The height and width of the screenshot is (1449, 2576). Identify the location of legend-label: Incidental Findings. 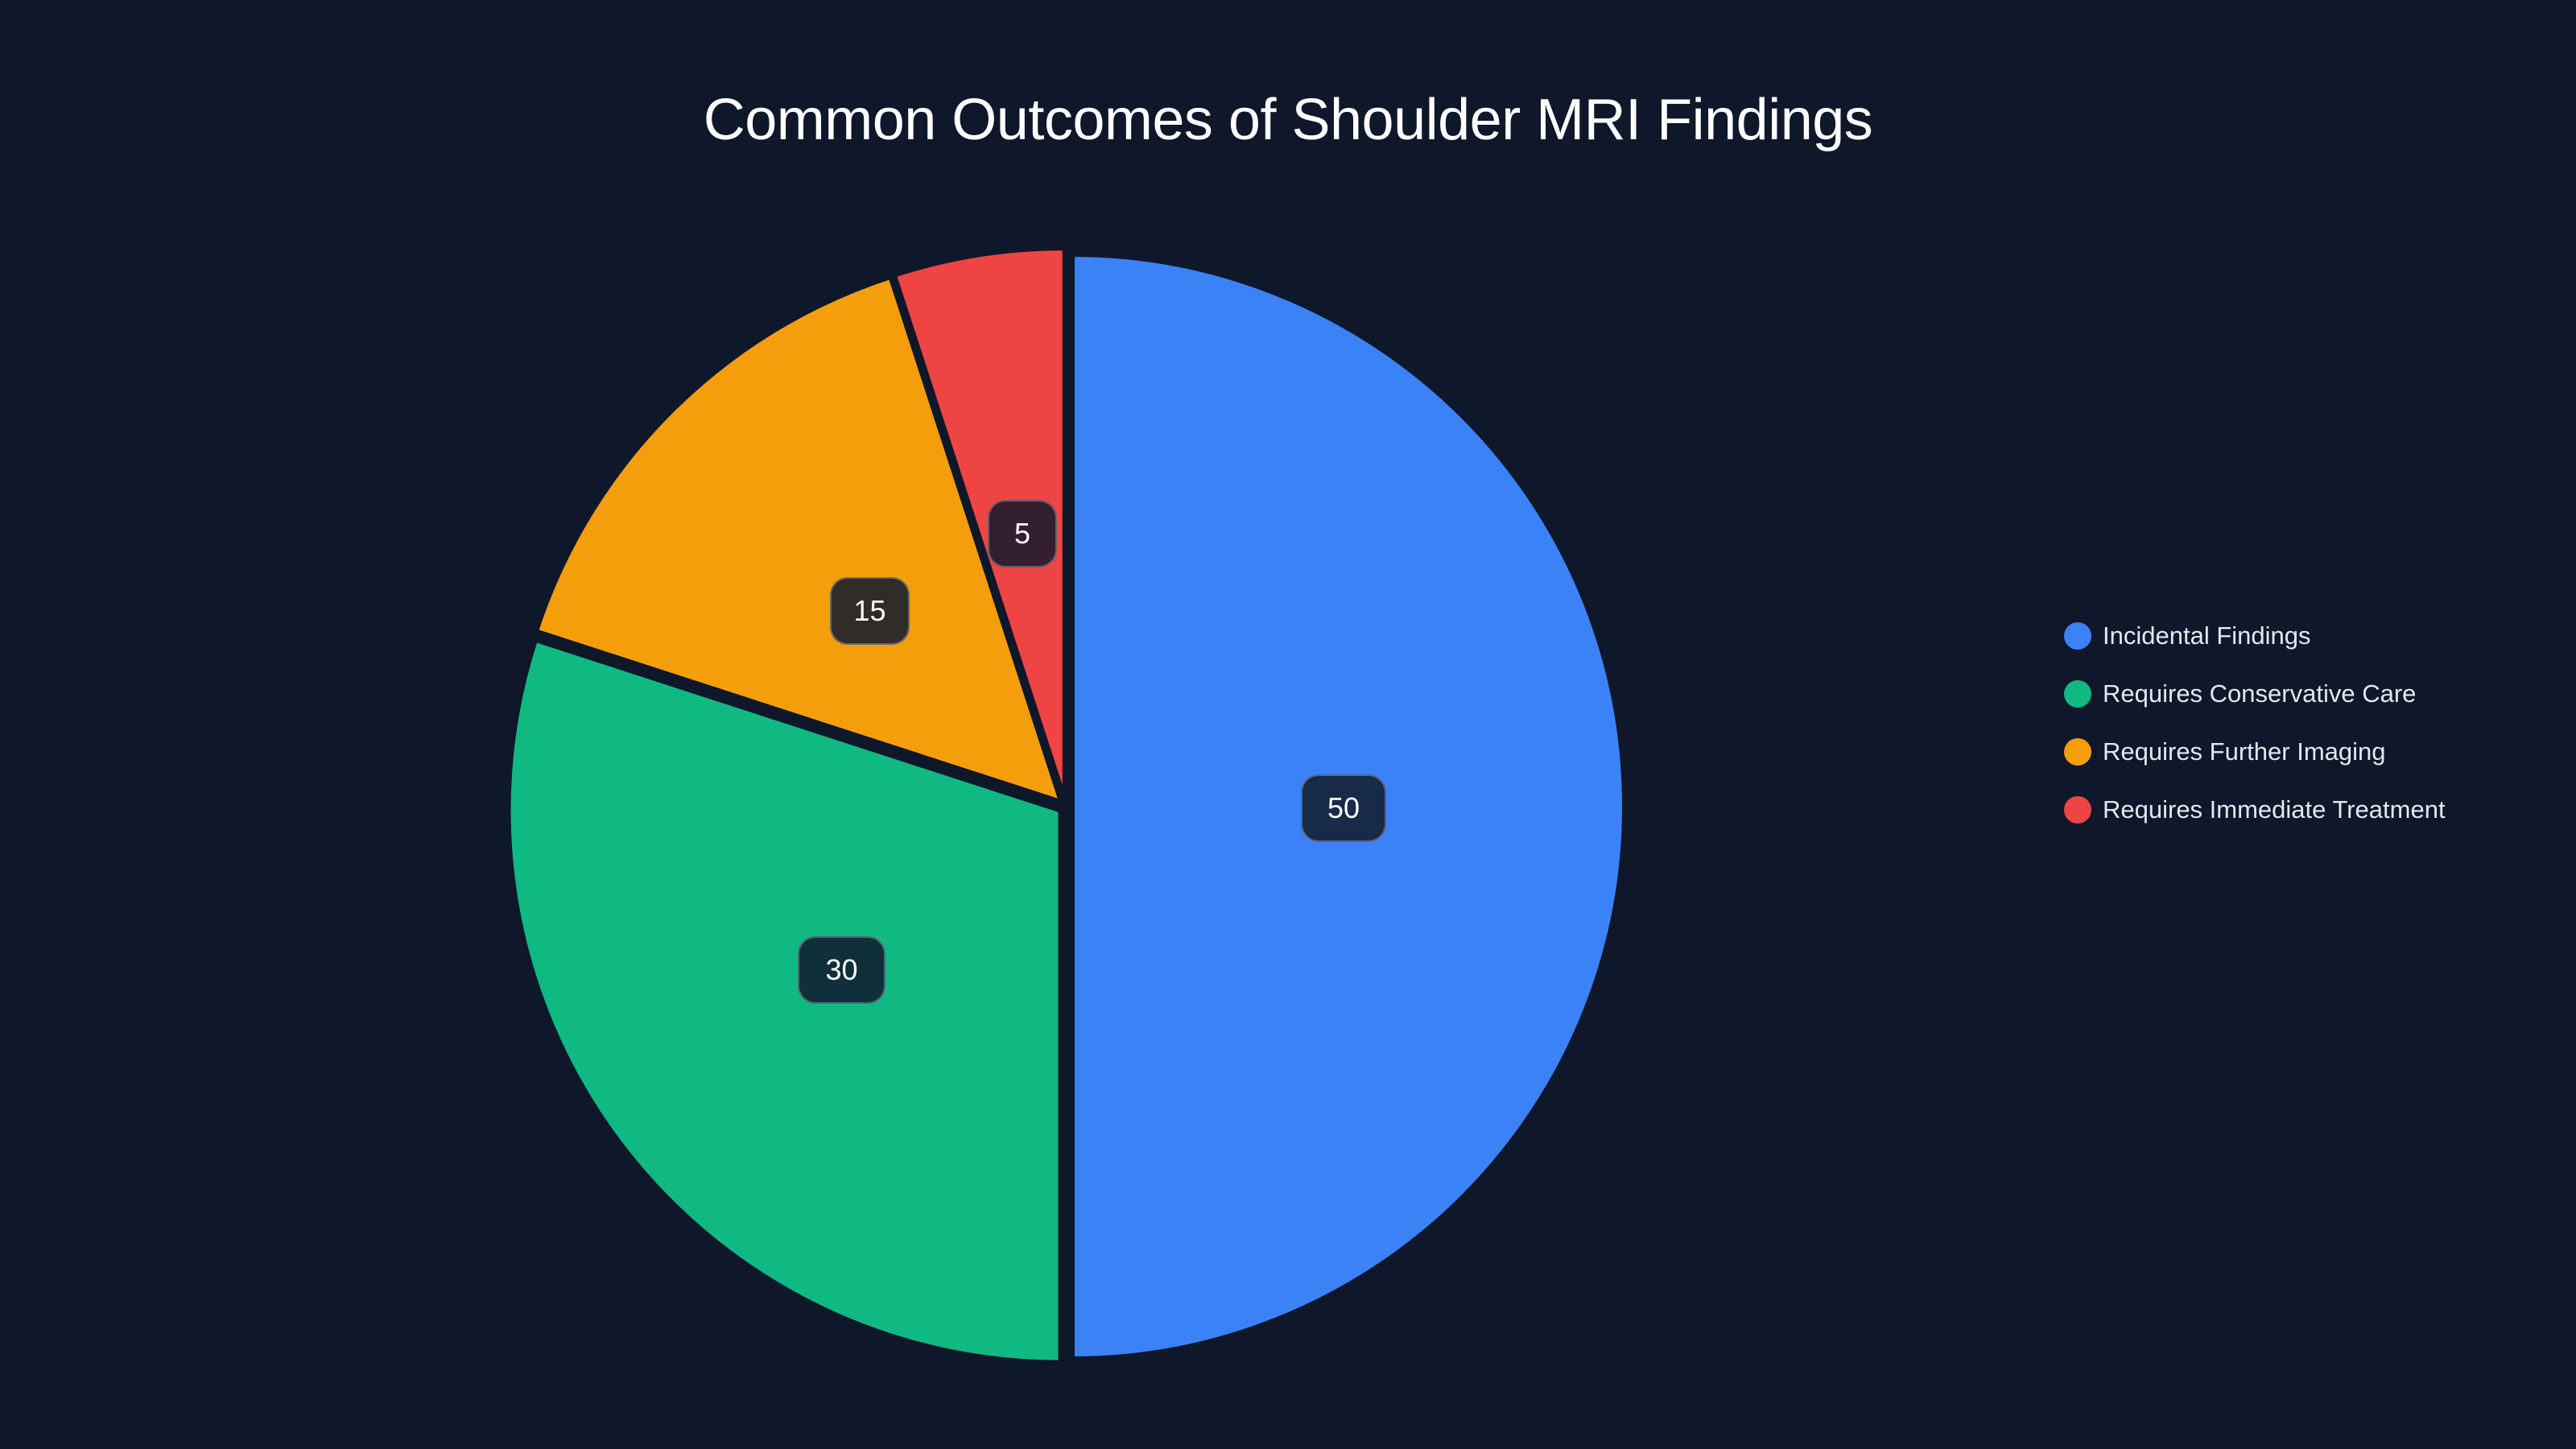
(2207, 635).